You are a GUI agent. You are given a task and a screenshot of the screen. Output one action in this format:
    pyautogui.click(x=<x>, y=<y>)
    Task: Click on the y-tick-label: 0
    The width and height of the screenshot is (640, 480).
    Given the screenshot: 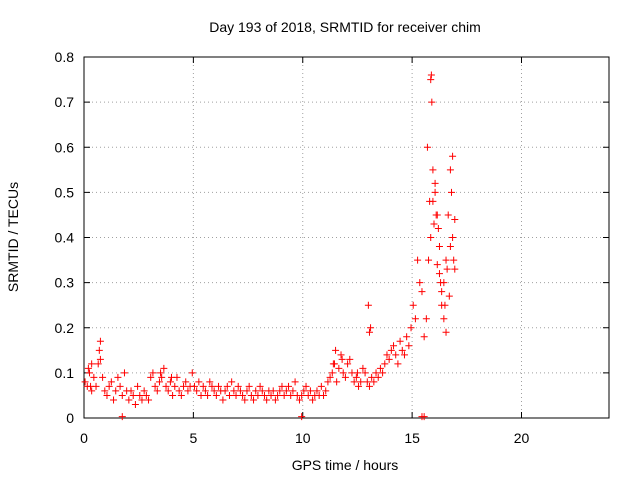 What is the action you would take?
    pyautogui.click(x=70, y=418)
    